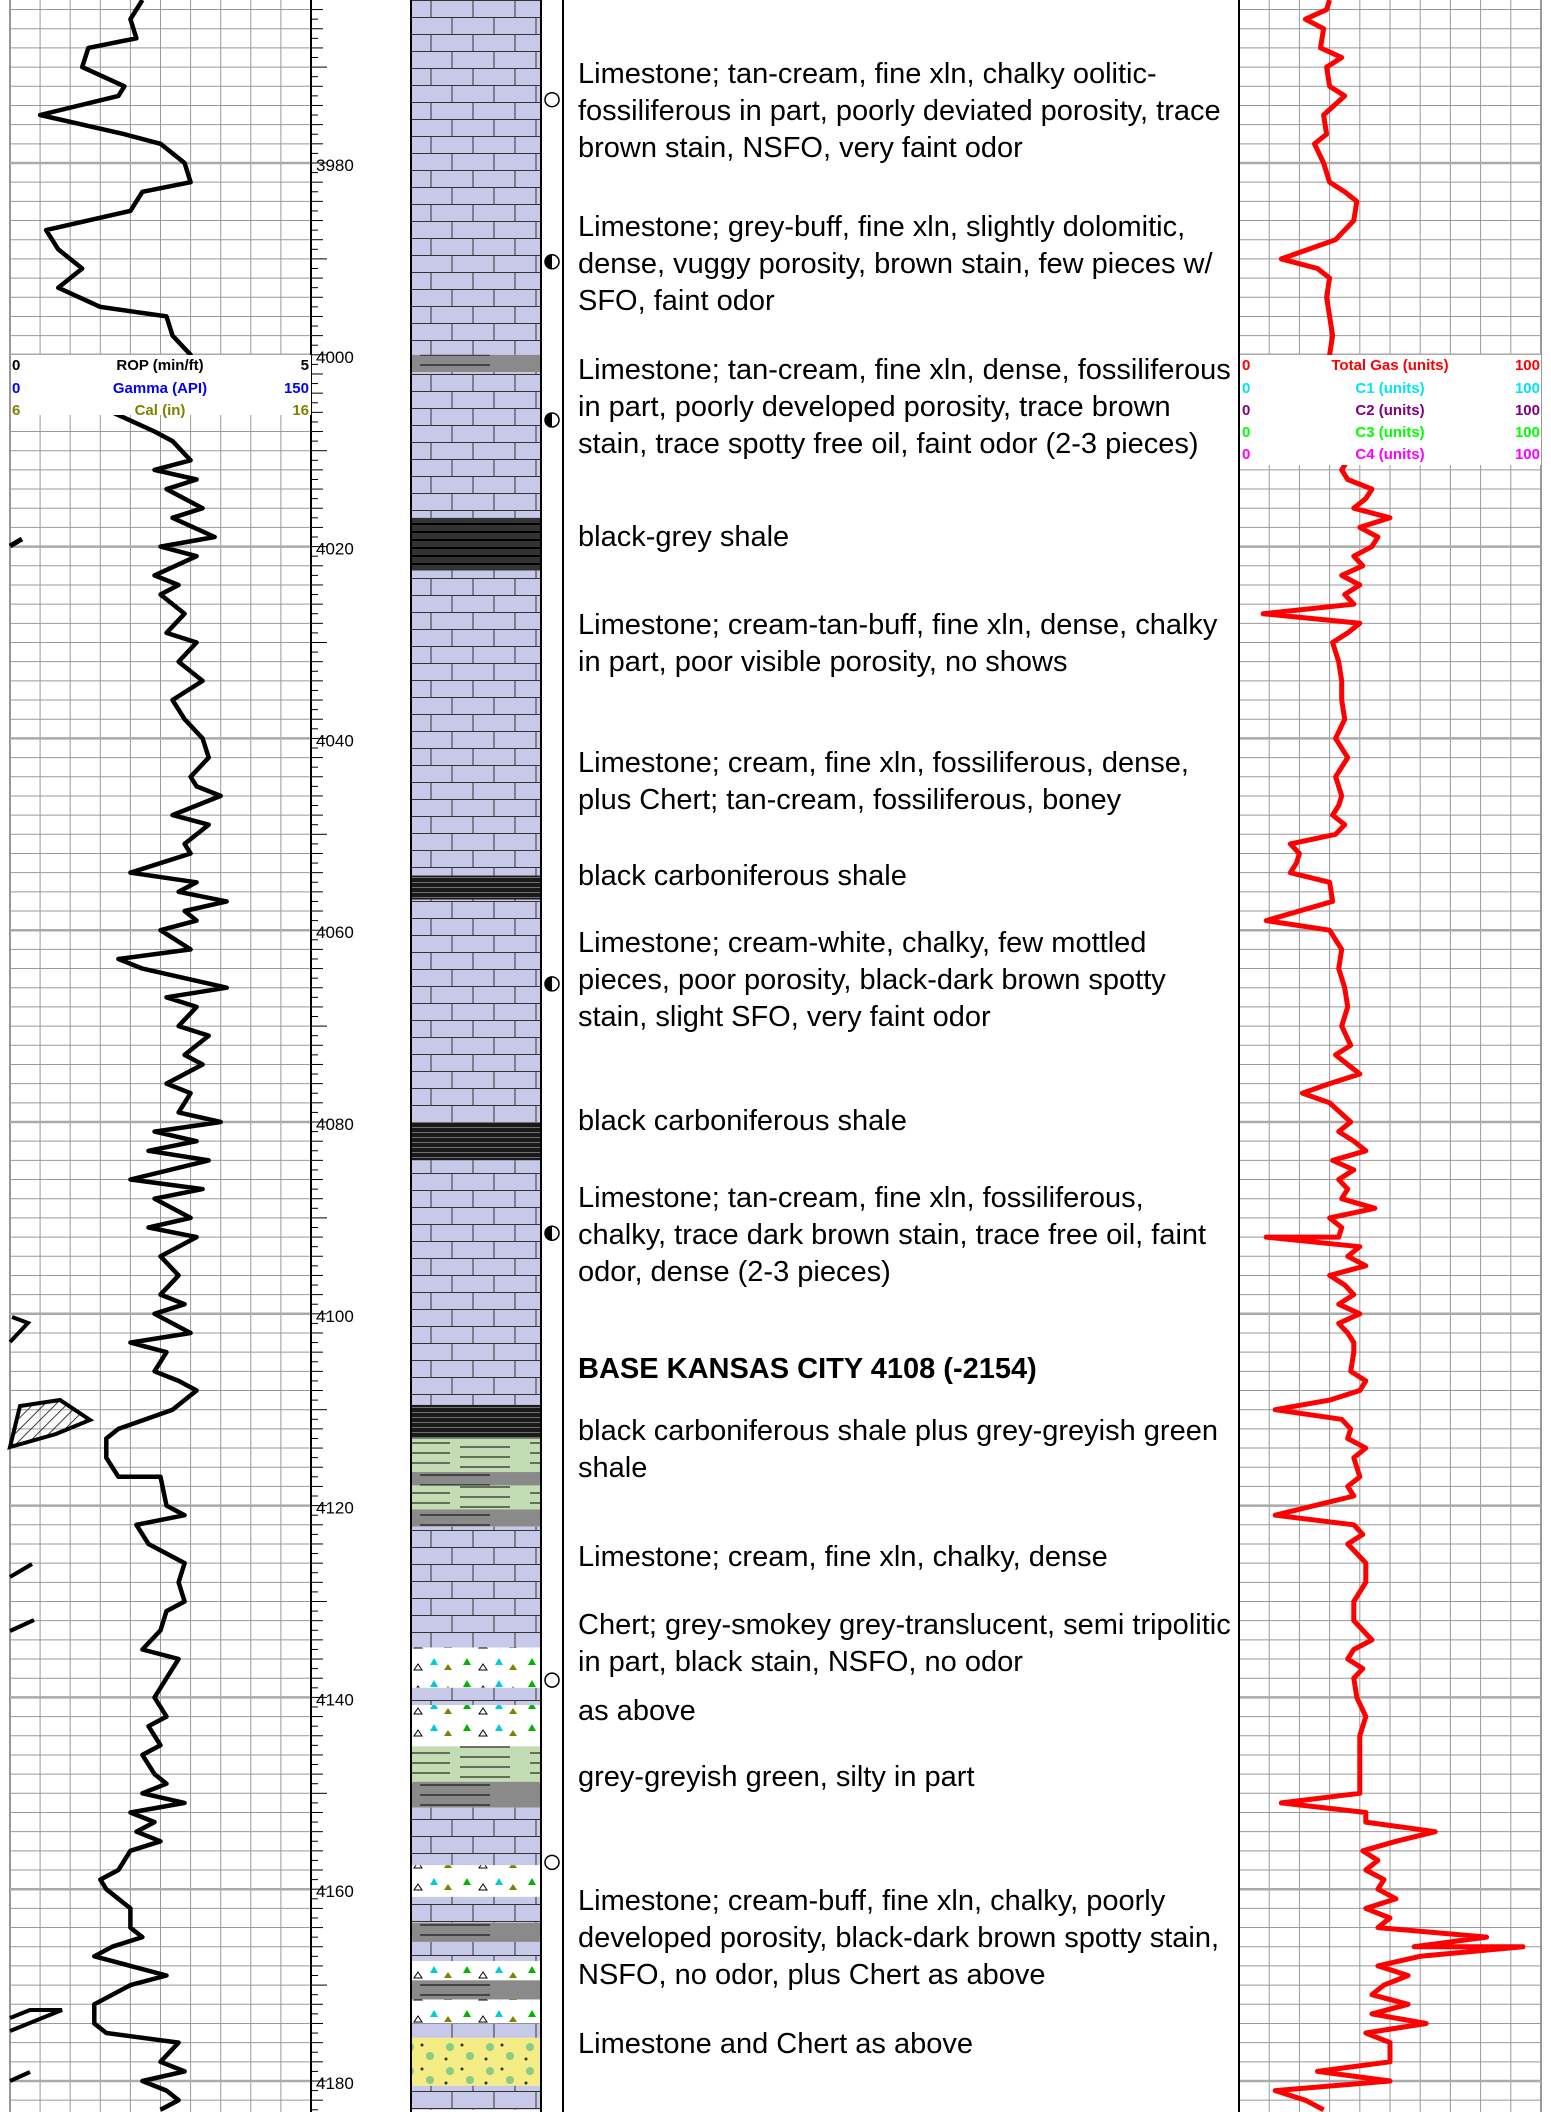 The image size is (1551, 2112). I want to click on c2-max: 100, so click(1527, 410).